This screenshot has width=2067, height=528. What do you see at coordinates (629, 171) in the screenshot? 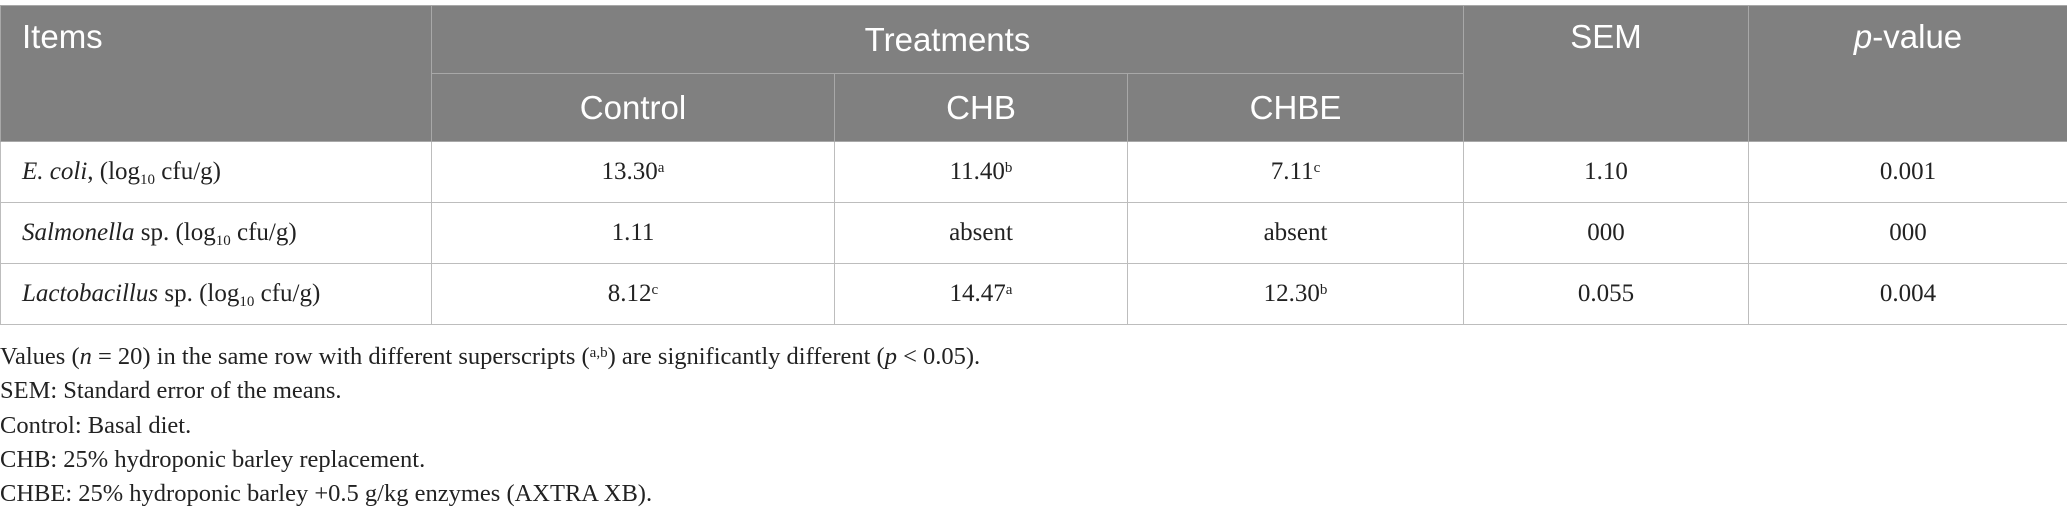
I see `cell-text: 13.30` at bounding box center [629, 171].